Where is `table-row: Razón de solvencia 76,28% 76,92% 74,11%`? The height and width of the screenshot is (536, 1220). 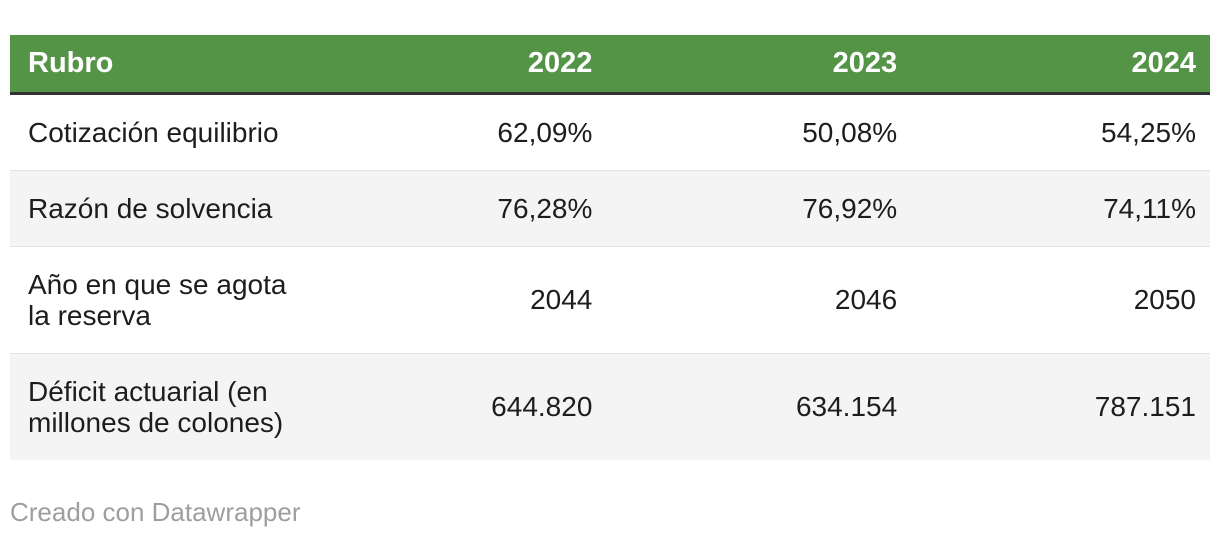 table-row: Razón de solvencia 76,28% 76,92% 74,11% is located at coordinates (610, 208).